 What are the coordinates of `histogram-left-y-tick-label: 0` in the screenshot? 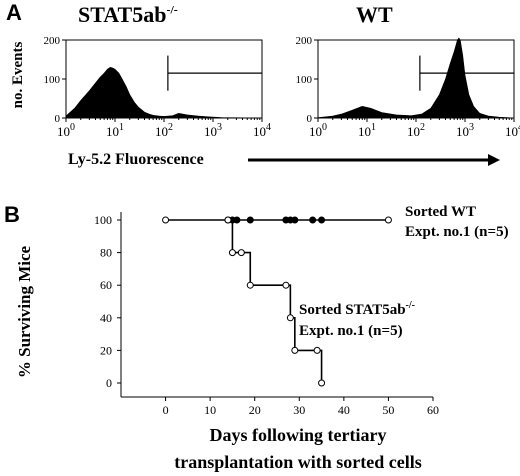 It's located at (58, 119).